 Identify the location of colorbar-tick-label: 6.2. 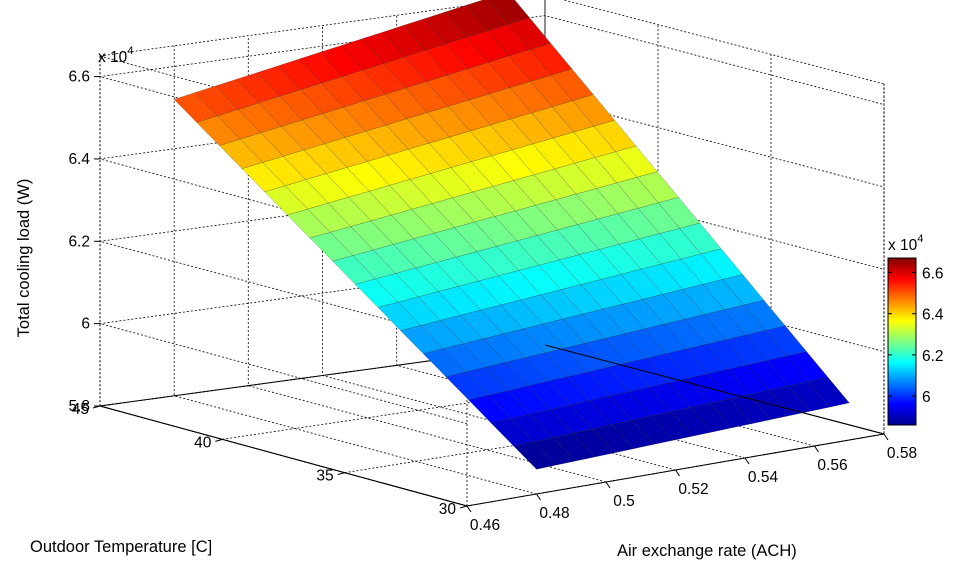
(933, 356).